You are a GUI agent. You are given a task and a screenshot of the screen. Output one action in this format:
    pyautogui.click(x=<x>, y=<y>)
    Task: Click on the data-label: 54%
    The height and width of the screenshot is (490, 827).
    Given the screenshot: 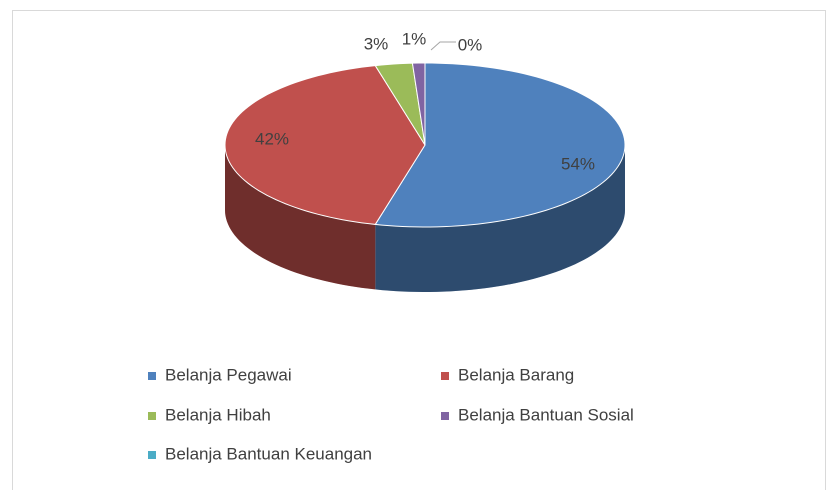 What is the action you would take?
    pyautogui.click(x=578, y=163)
    